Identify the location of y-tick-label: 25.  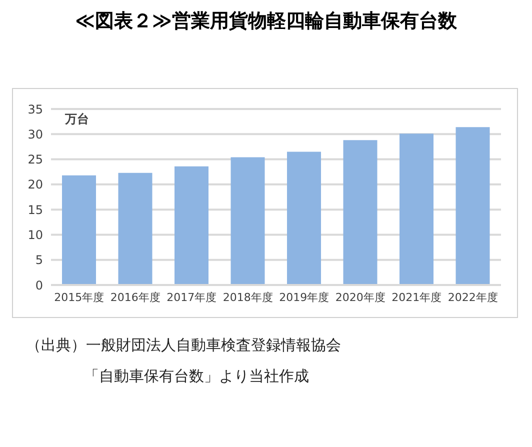
(35, 159).